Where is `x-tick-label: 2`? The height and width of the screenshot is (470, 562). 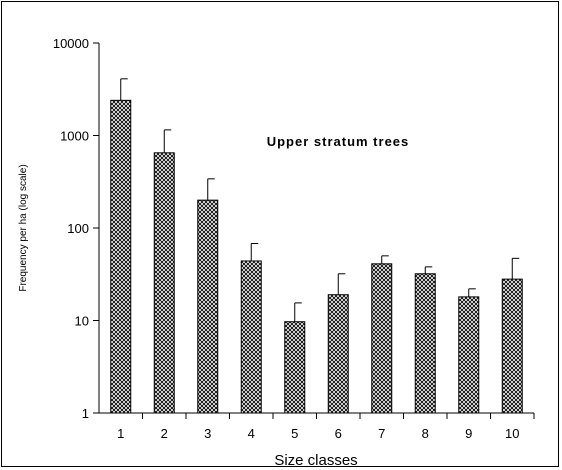 x-tick-label: 2 is located at coordinates (164, 433).